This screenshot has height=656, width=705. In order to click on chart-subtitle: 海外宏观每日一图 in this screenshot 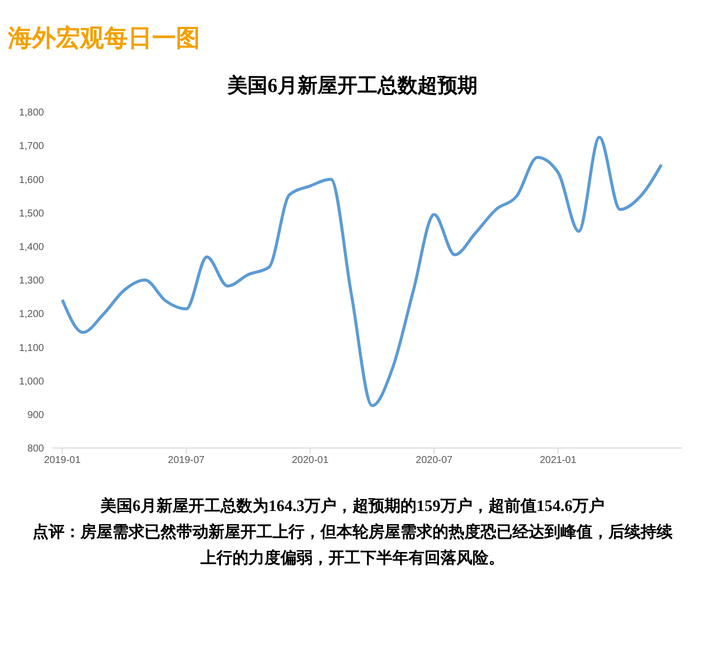, I will do `click(104, 39)`.